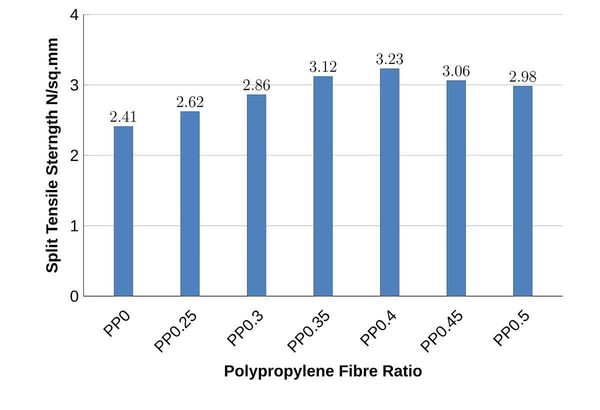  Describe the element at coordinates (523, 76) in the screenshot. I see `data-label: 2.98` at that location.